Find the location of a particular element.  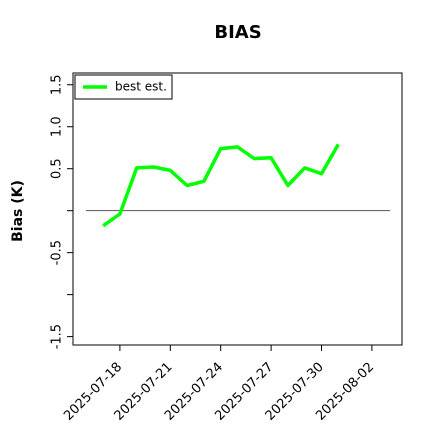

y-axis-label: Bias (K) is located at coordinates (18, 211).